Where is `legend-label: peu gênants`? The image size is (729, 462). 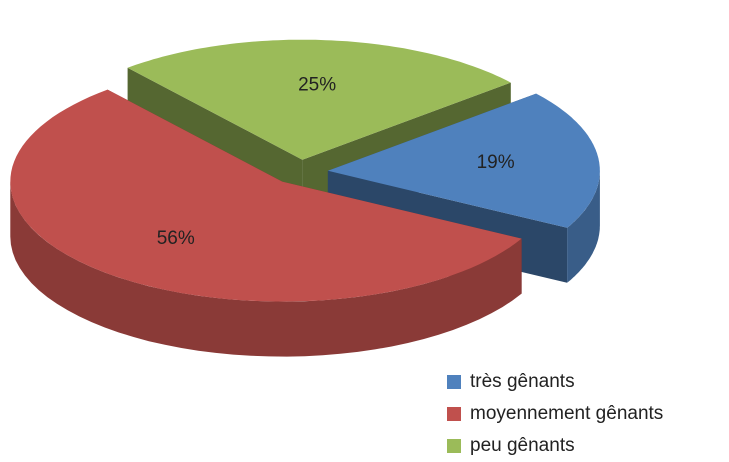
legend-label: peu gênants is located at coordinates (522, 445).